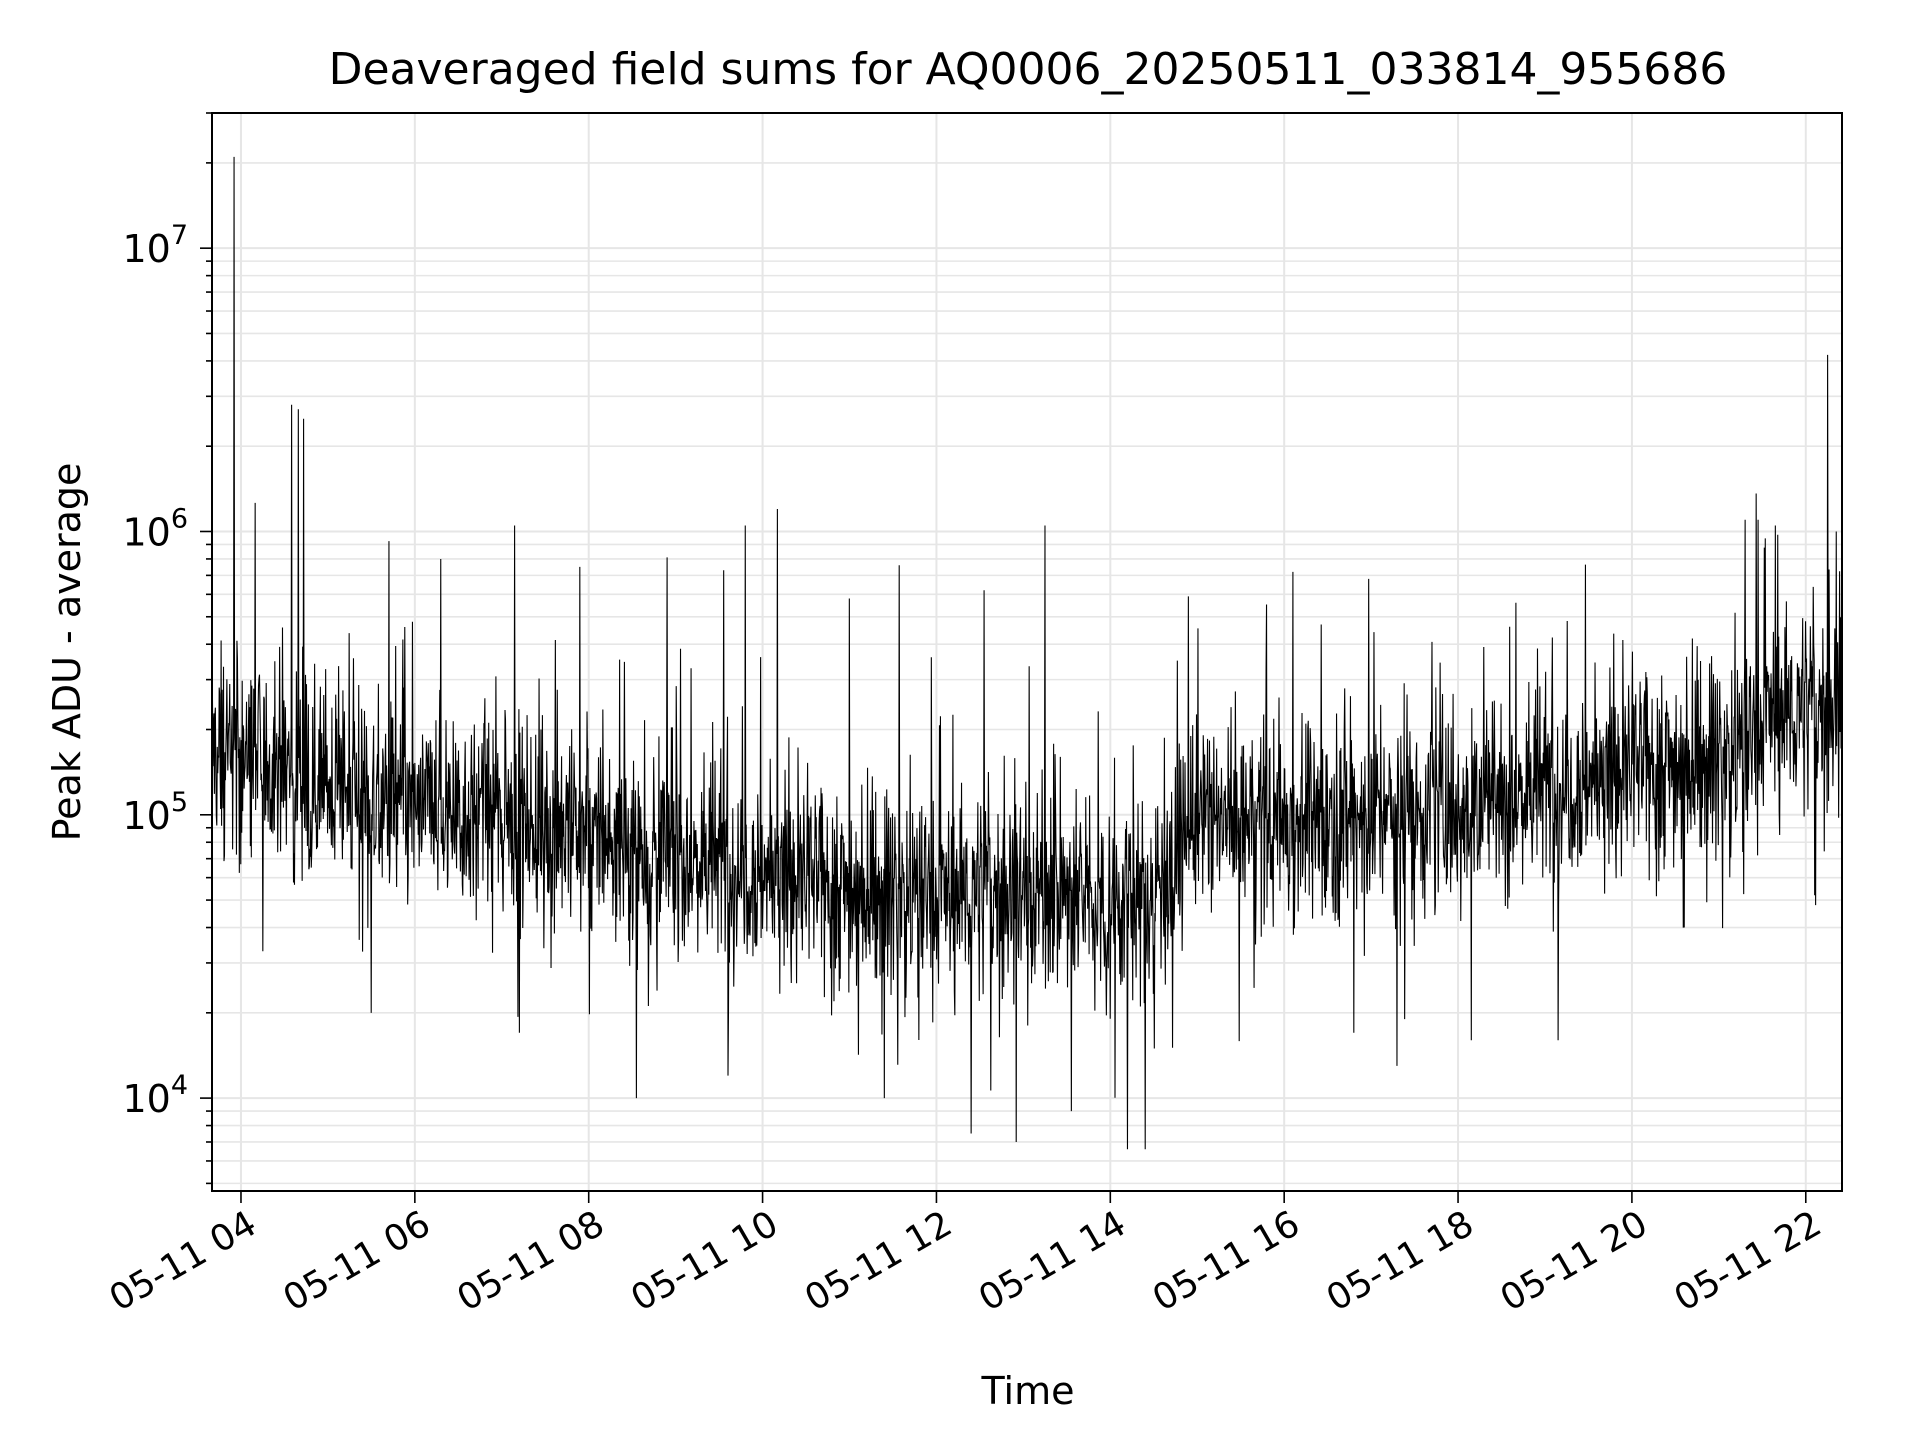  Describe the element at coordinates (67, 652) in the screenshot. I see `y-axis-label: Peak ADU - average` at that location.